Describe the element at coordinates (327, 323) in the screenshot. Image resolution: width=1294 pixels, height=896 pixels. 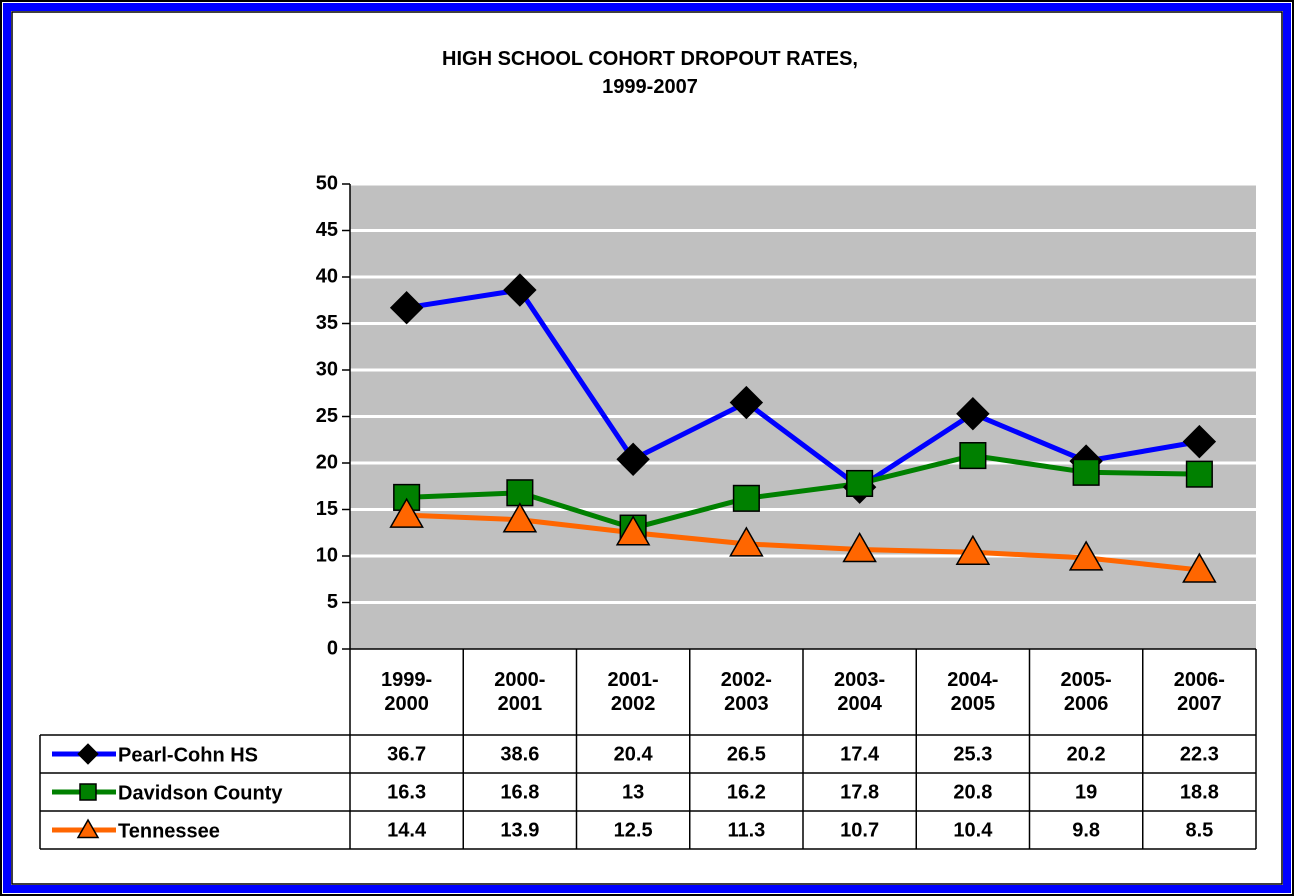
I see `y-tick-label: 35` at that location.